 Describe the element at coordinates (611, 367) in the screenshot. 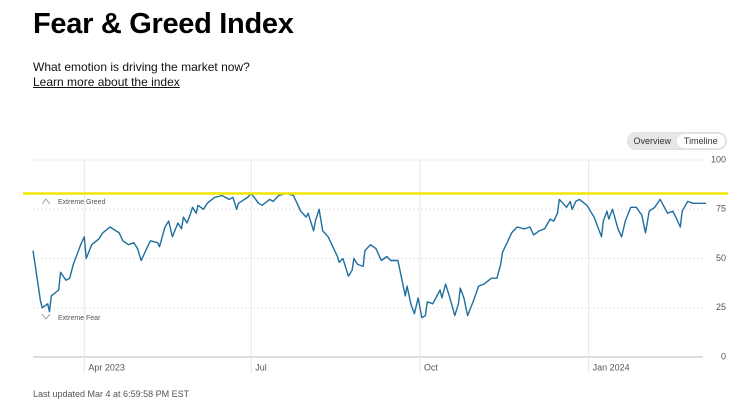

I see `x-tick-label: Jan 2024` at that location.